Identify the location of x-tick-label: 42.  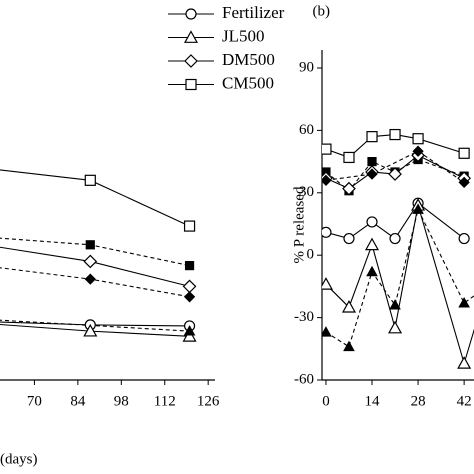
(464, 401).